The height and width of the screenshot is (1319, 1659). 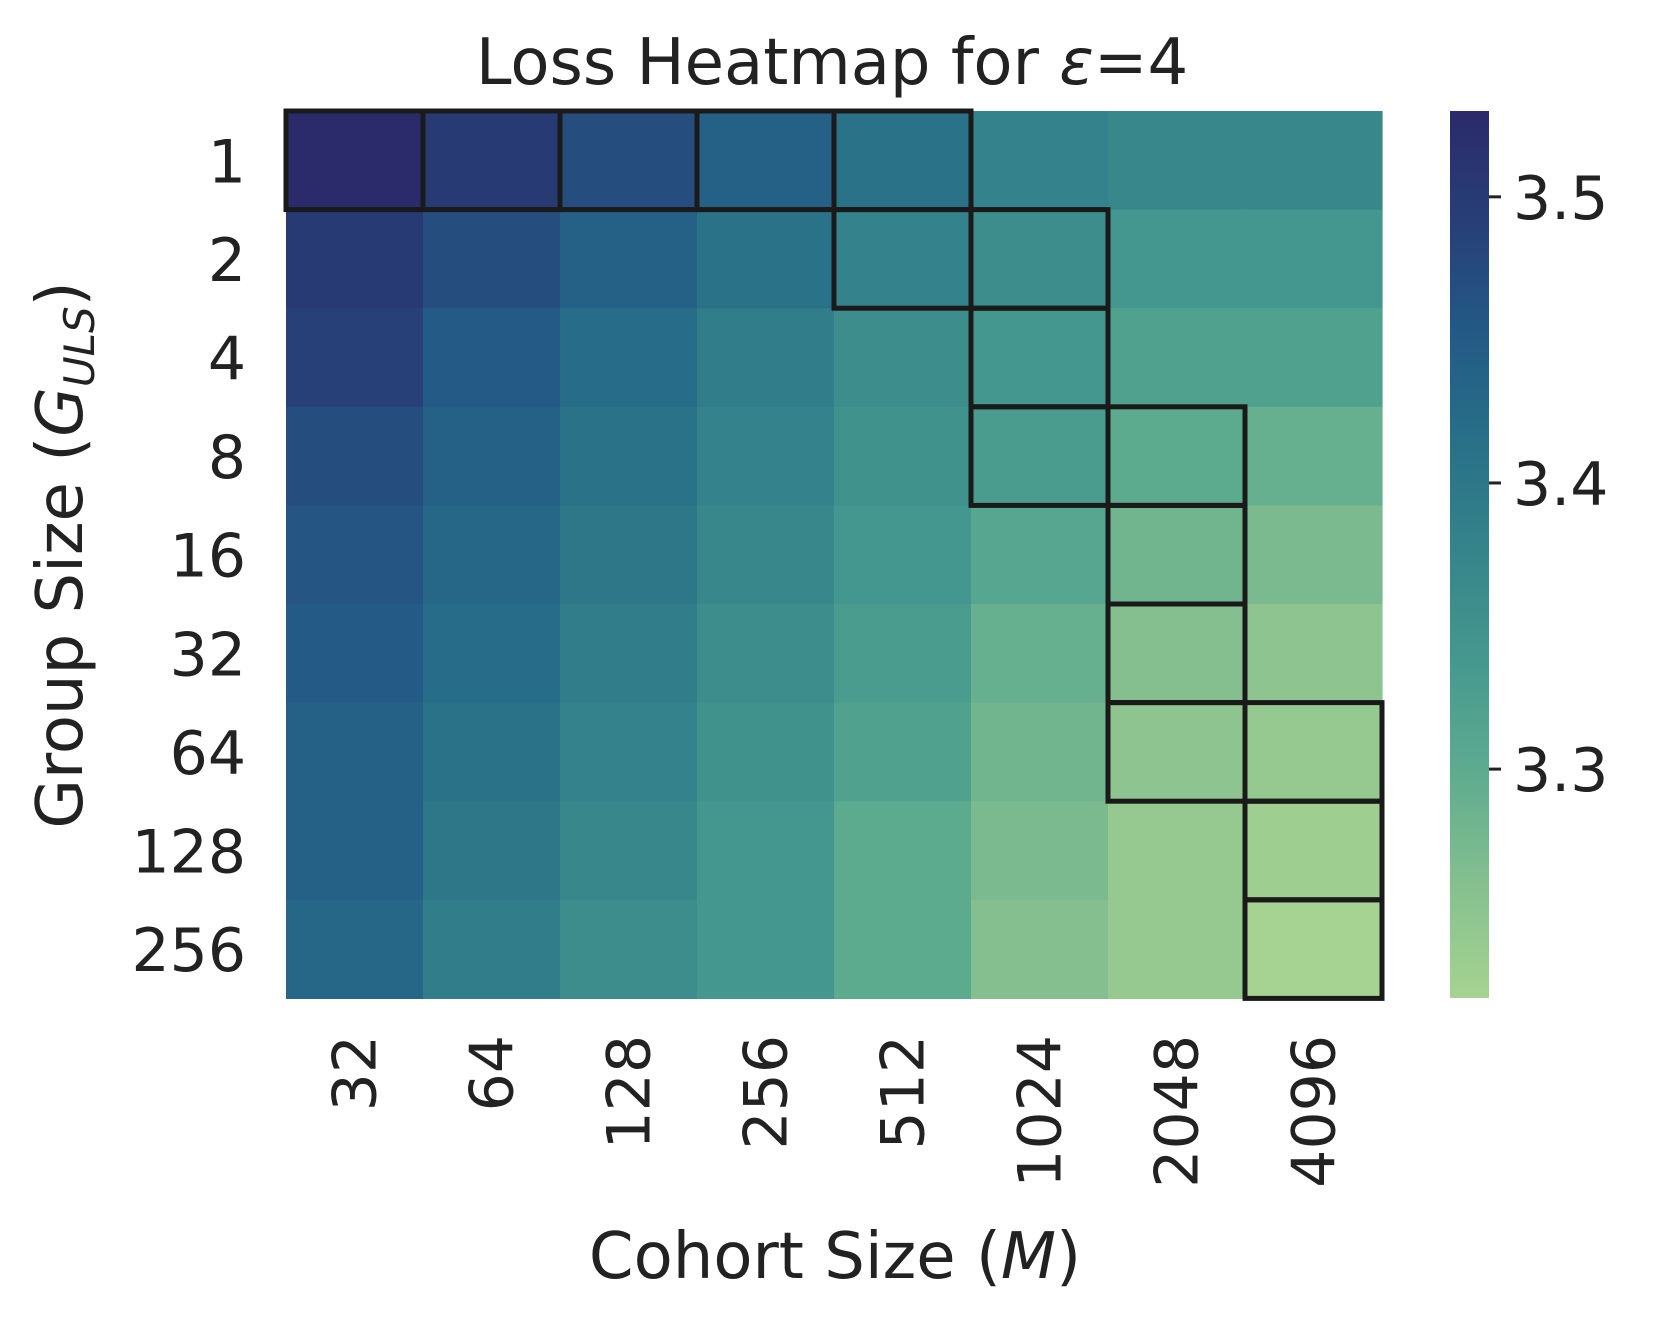 What do you see at coordinates (1469, 554) in the screenshot?
I see `colorbar` at bounding box center [1469, 554].